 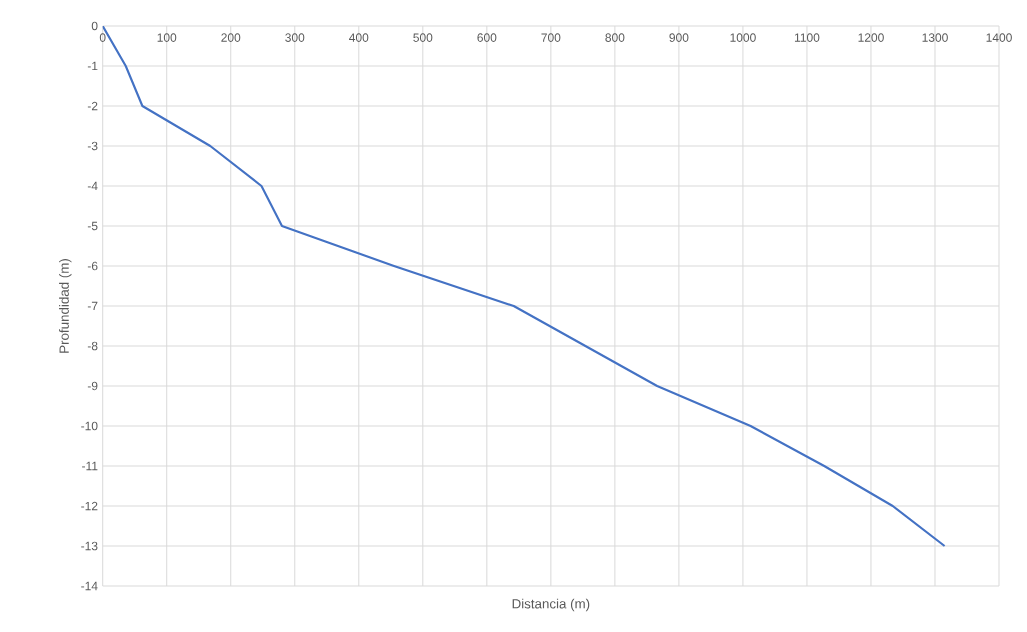 What do you see at coordinates (167, 37) in the screenshot?
I see `x-tick-label: 100` at bounding box center [167, 37].